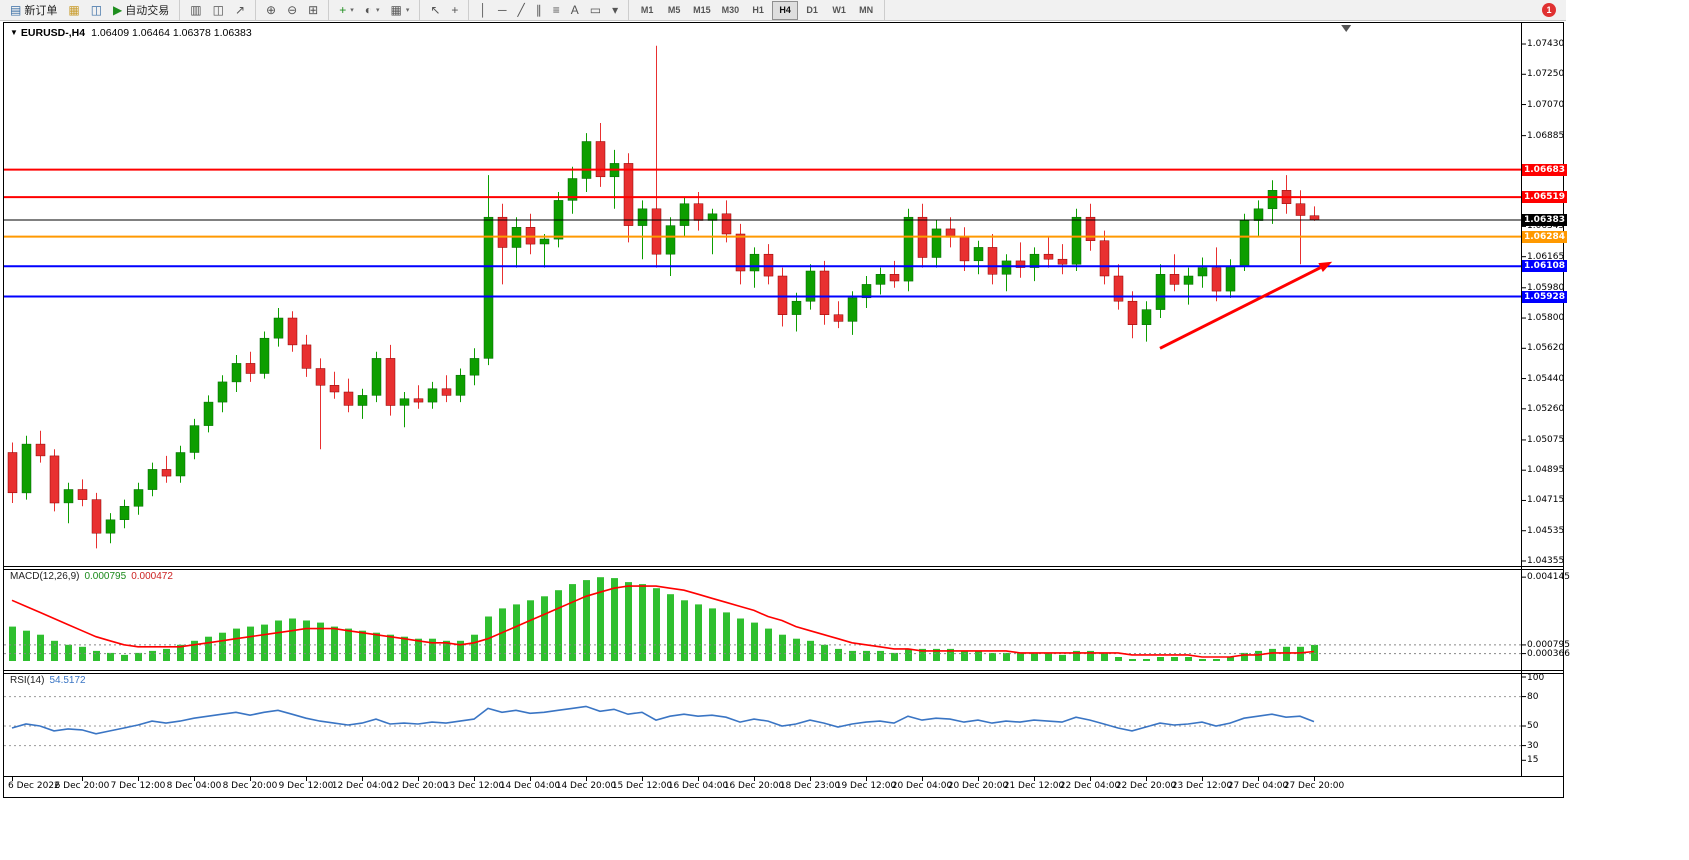 This screenshot has width=1689, height=860. Describe the element at coordinates (1325, 267) in the screenshot. I see `trend-arrow-head` at that location.